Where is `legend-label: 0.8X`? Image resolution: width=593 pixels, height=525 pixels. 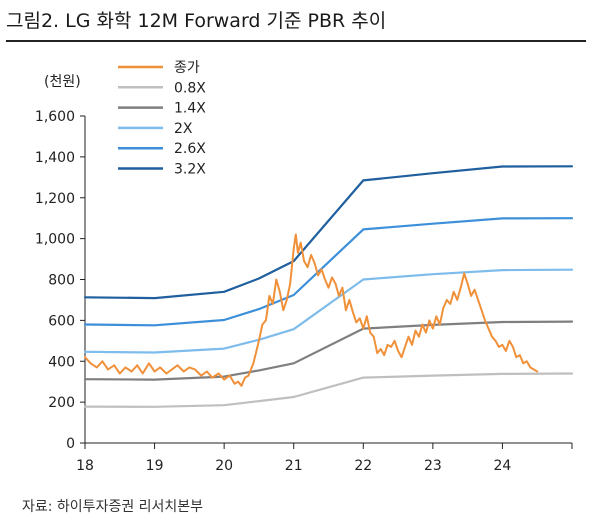
legend-label: 0.8X is located at coordinates (190, 88).